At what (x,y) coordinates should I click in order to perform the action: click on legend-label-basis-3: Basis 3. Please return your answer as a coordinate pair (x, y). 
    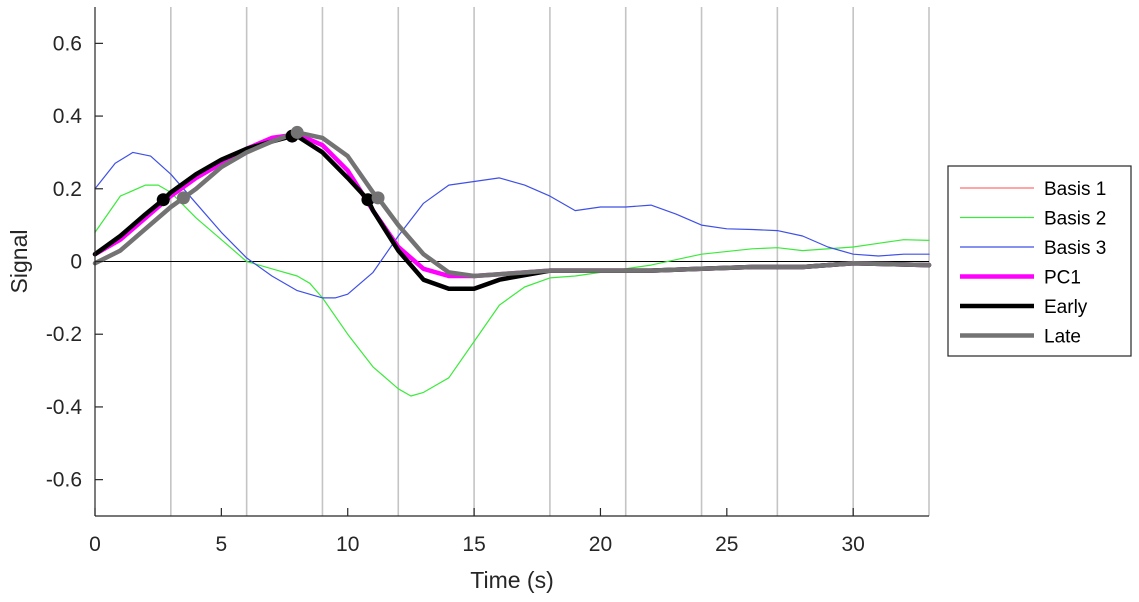
    Looking at the image, I should click on (1075, 248).